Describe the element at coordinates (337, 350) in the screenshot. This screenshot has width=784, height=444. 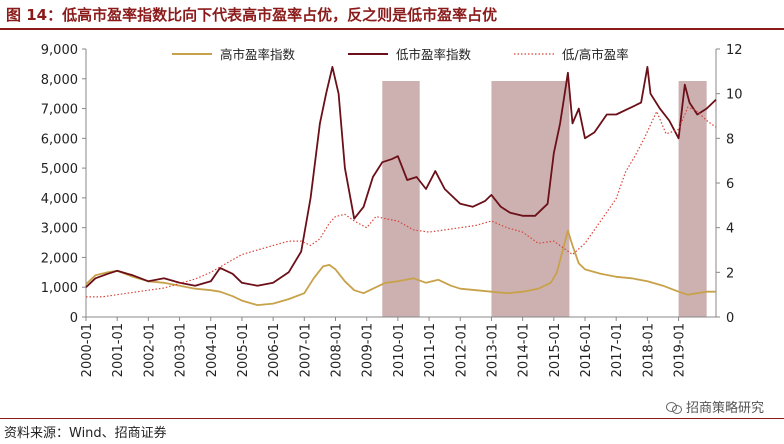
I see `x-tick-label: 2008-01` at that location.